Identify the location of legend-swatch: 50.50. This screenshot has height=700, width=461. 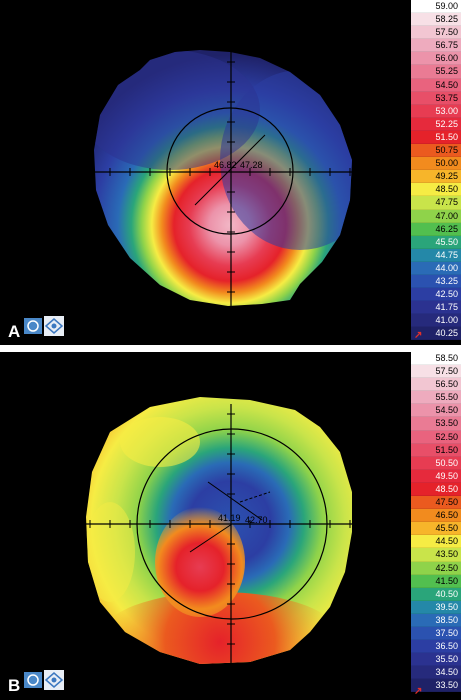
(436, 463).